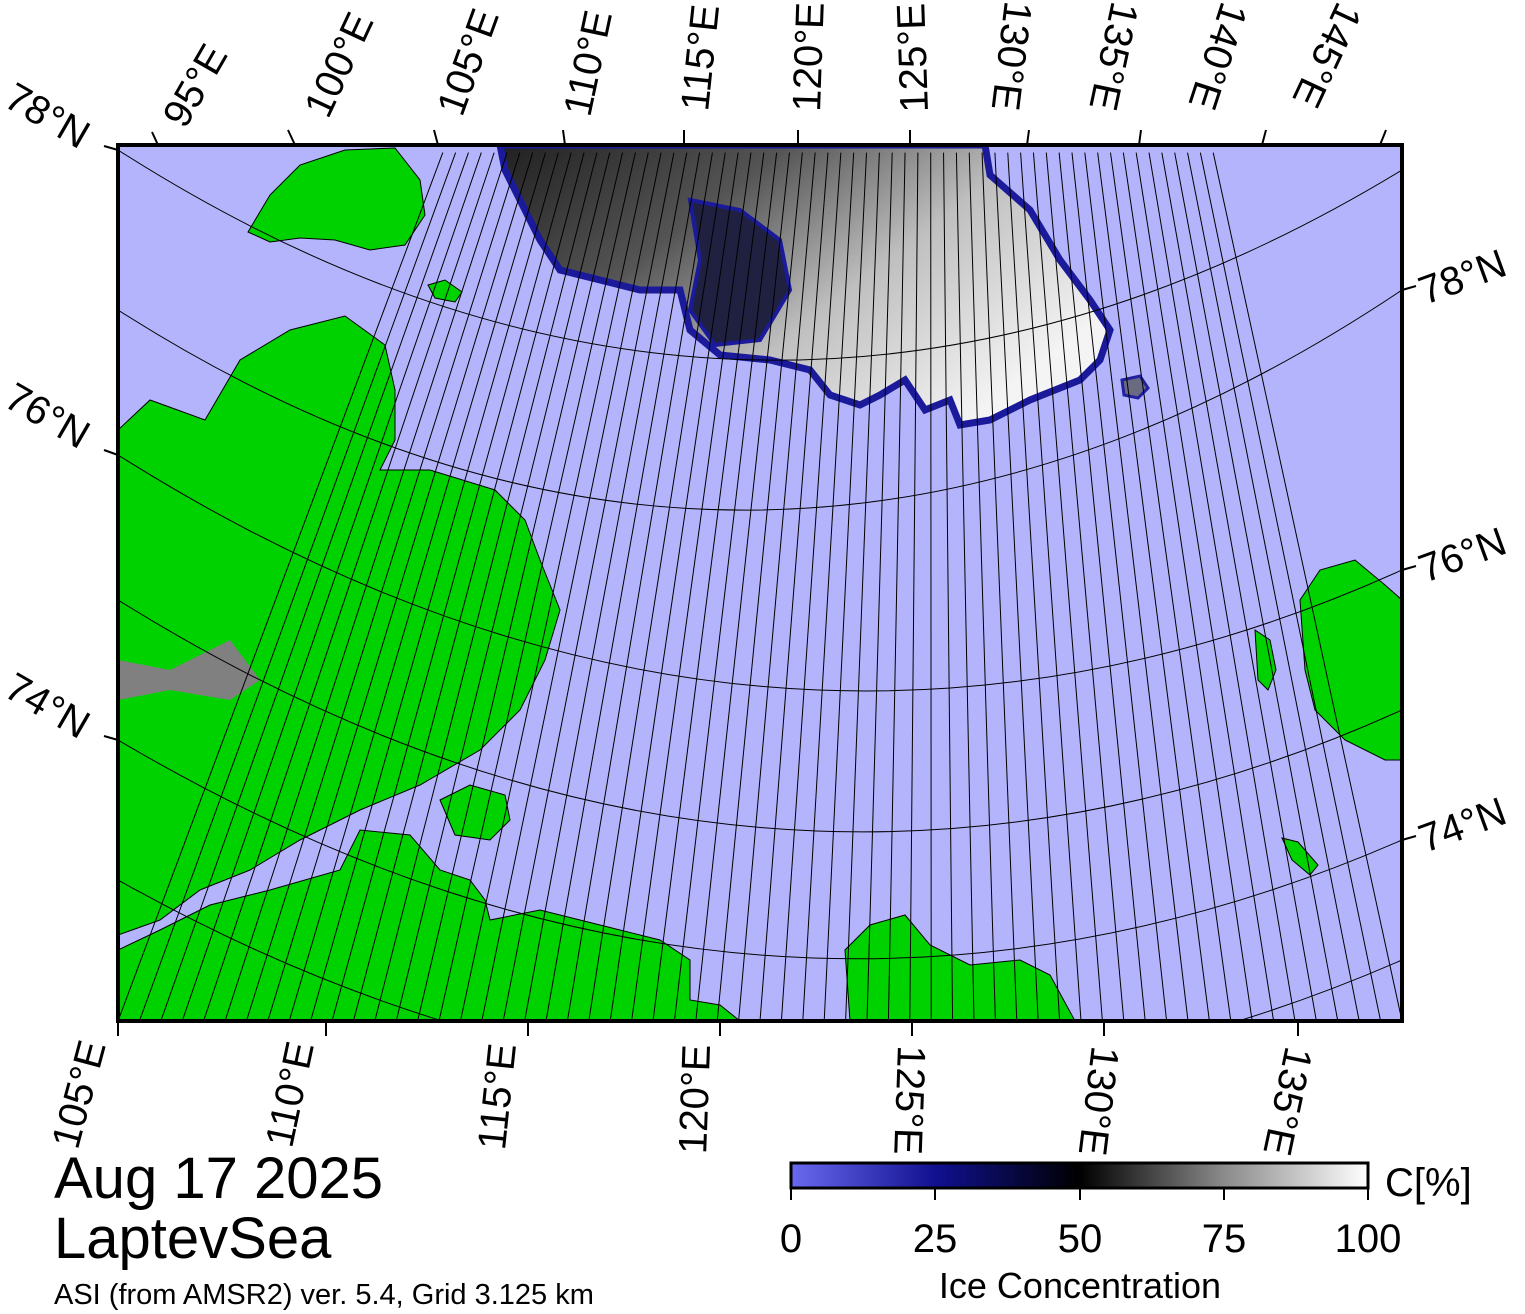 This screenshot has height=1314, width=1525. What do you see at coordinates (700, 57) in the screenshot?
I see `lon-label-top: 115°E` at bounding box center [700, 57].